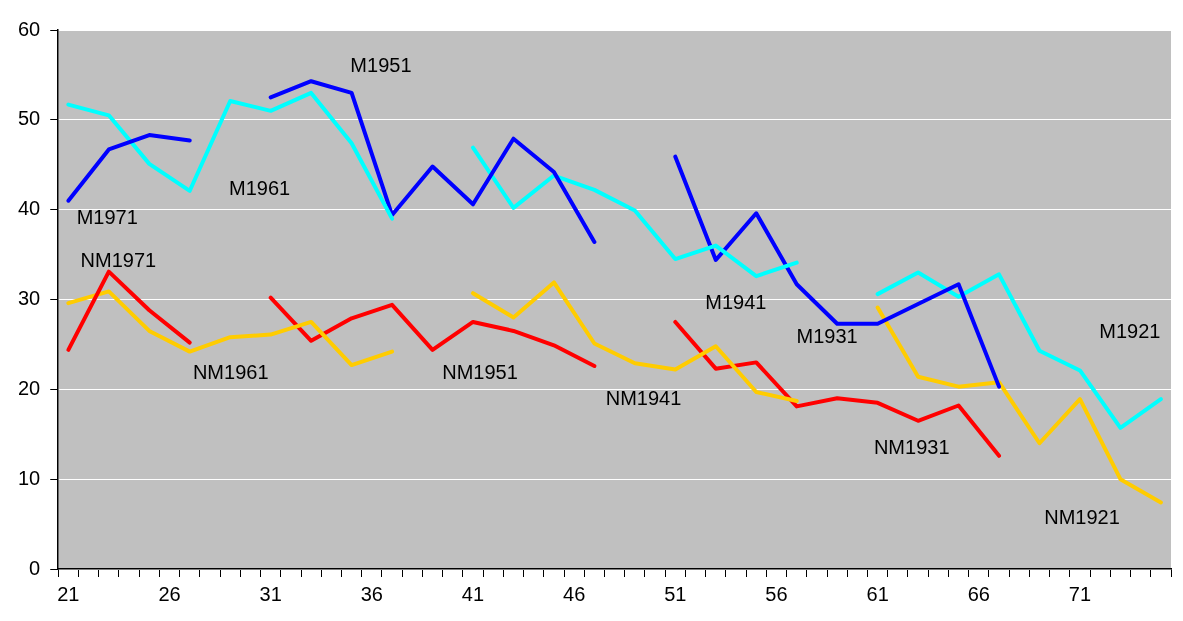 This screenshot has width=1183, height=621. I want to click on y-tick-label: 10, so click(29, 477).